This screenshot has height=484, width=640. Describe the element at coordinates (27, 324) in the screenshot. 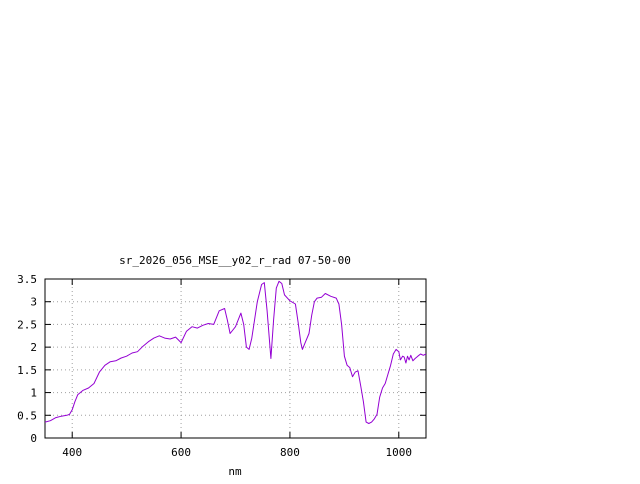

I see `y-tick-label: 2.5` at that location.